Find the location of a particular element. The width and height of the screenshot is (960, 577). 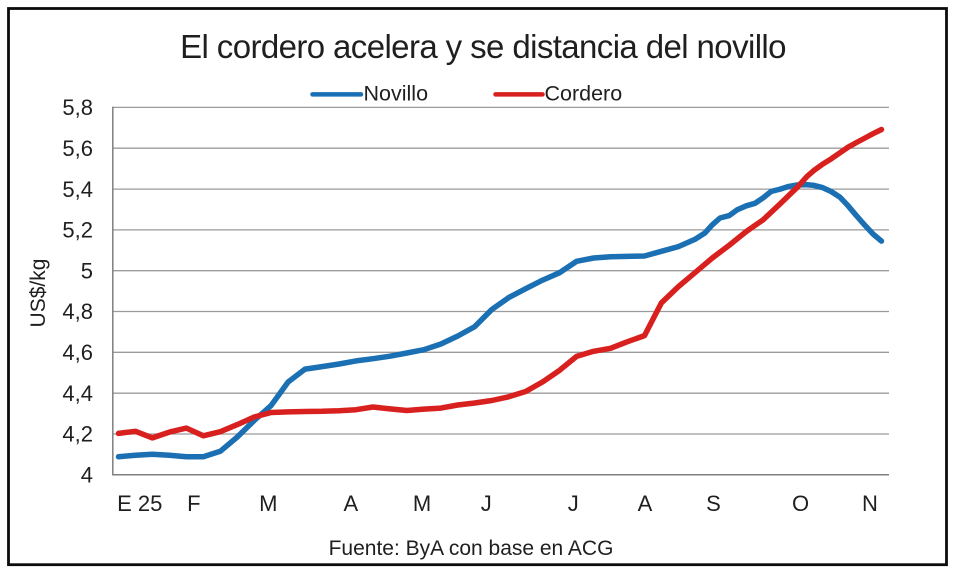

svg-text: Novillo is located at coordinates (396, 93).